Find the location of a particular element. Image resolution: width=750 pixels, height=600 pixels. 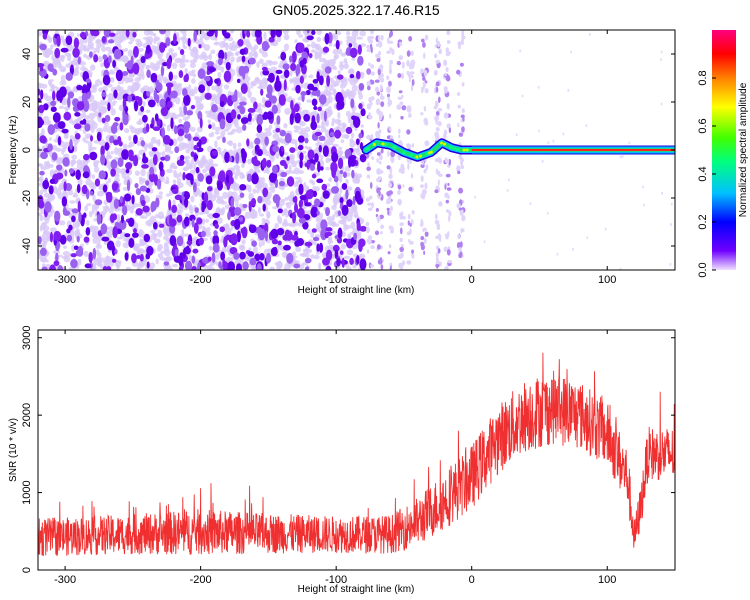

snr-x-tick-label: 100 is located at coordinates (607, 580).